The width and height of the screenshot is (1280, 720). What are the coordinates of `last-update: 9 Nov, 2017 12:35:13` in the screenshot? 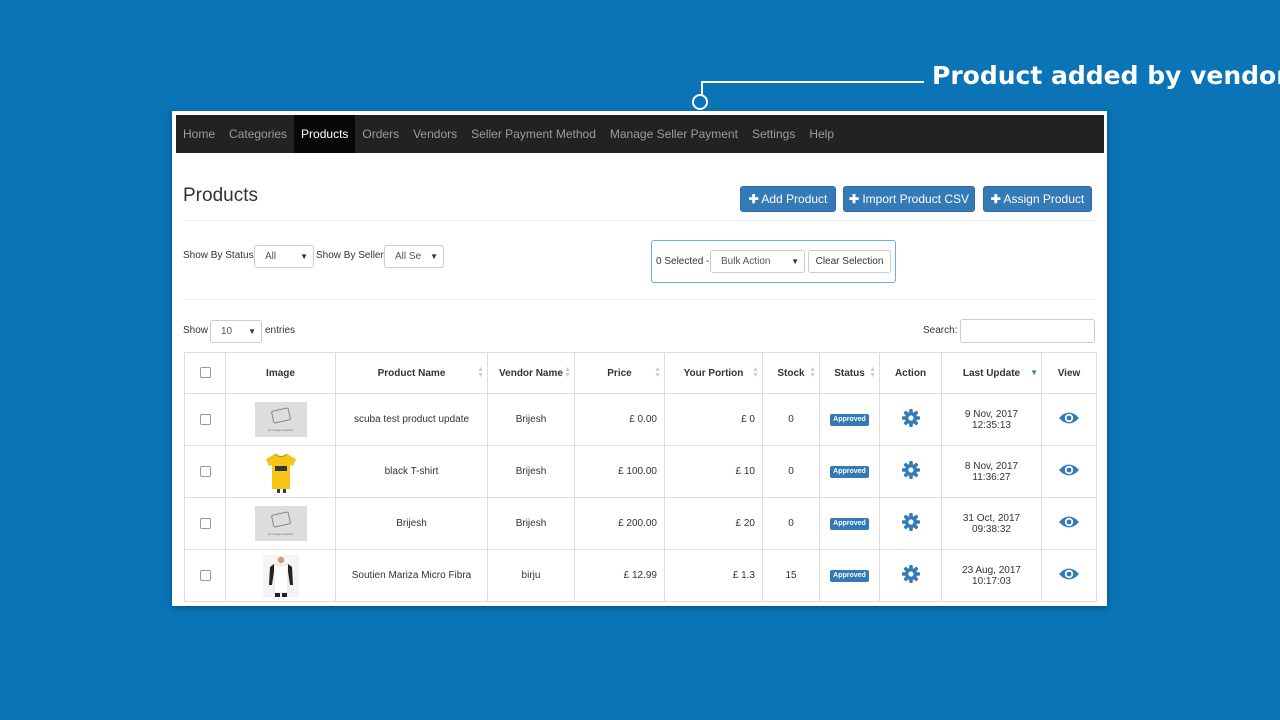 It's located at (991, 419).